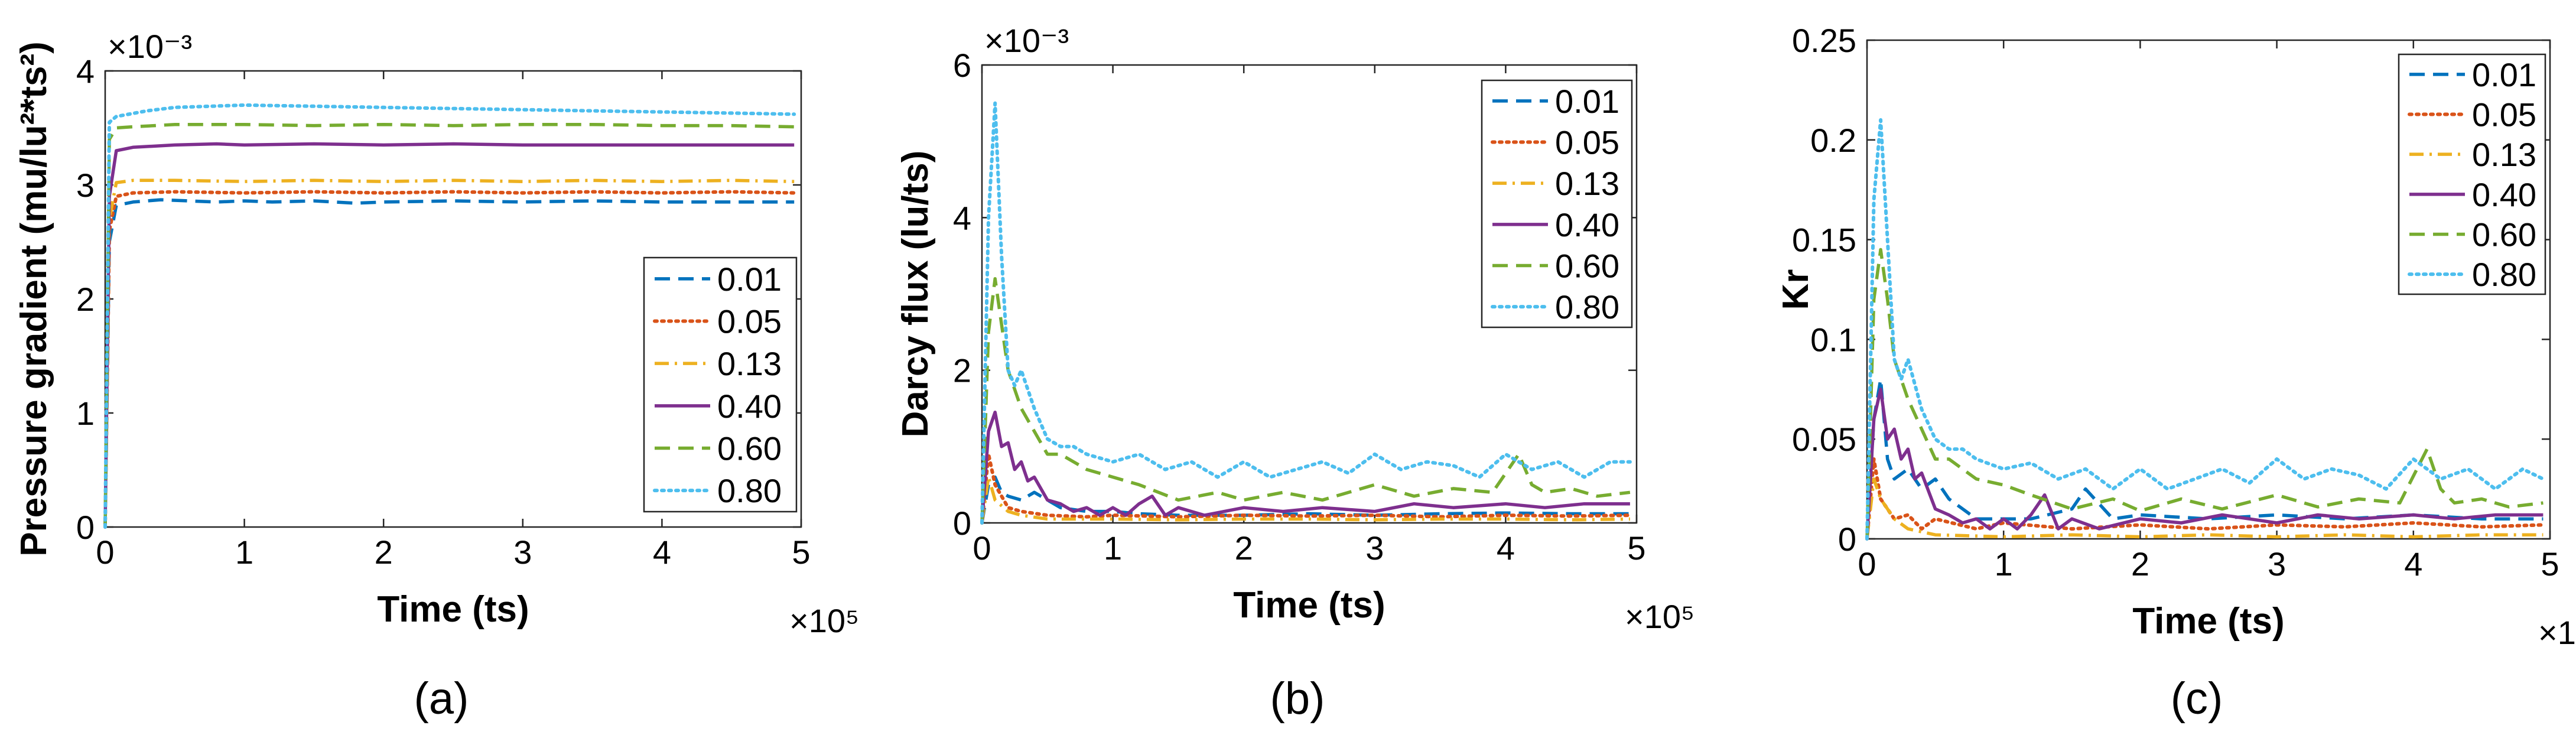 The height and width of the screenshot is (735, 2576). Describe the element at coordinates (916, 294) in the screenshot. I see `y-axis-label: Darcy flux (lu/ts)` at that location.